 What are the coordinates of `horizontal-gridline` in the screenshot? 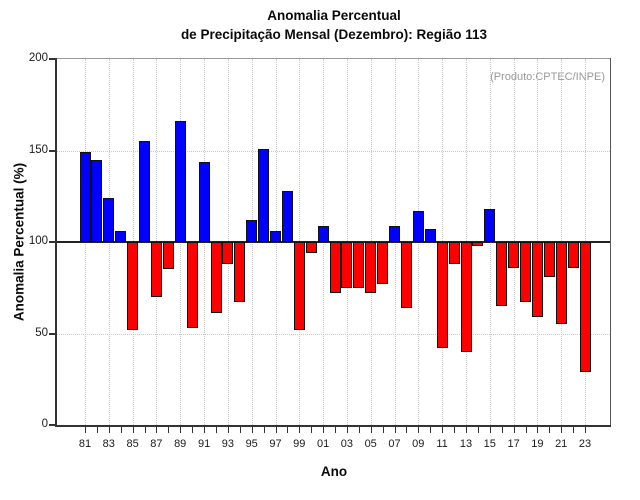 It's located at (333, 151).